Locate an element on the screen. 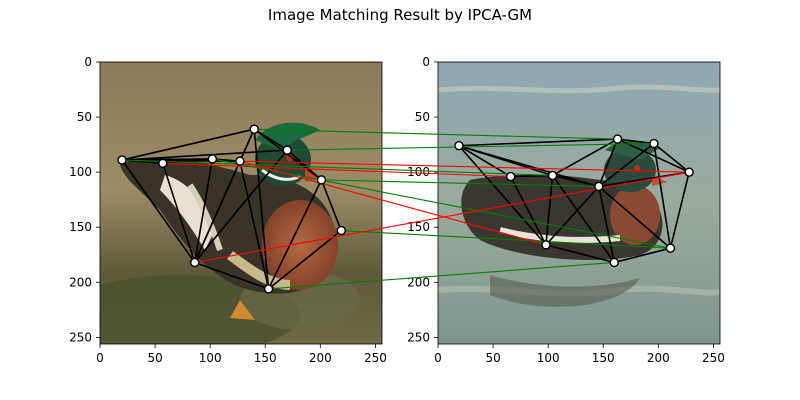 This screenshot has width=800, height=400. right-image-ytick-label: 200 is located at coordinates (418, 282).